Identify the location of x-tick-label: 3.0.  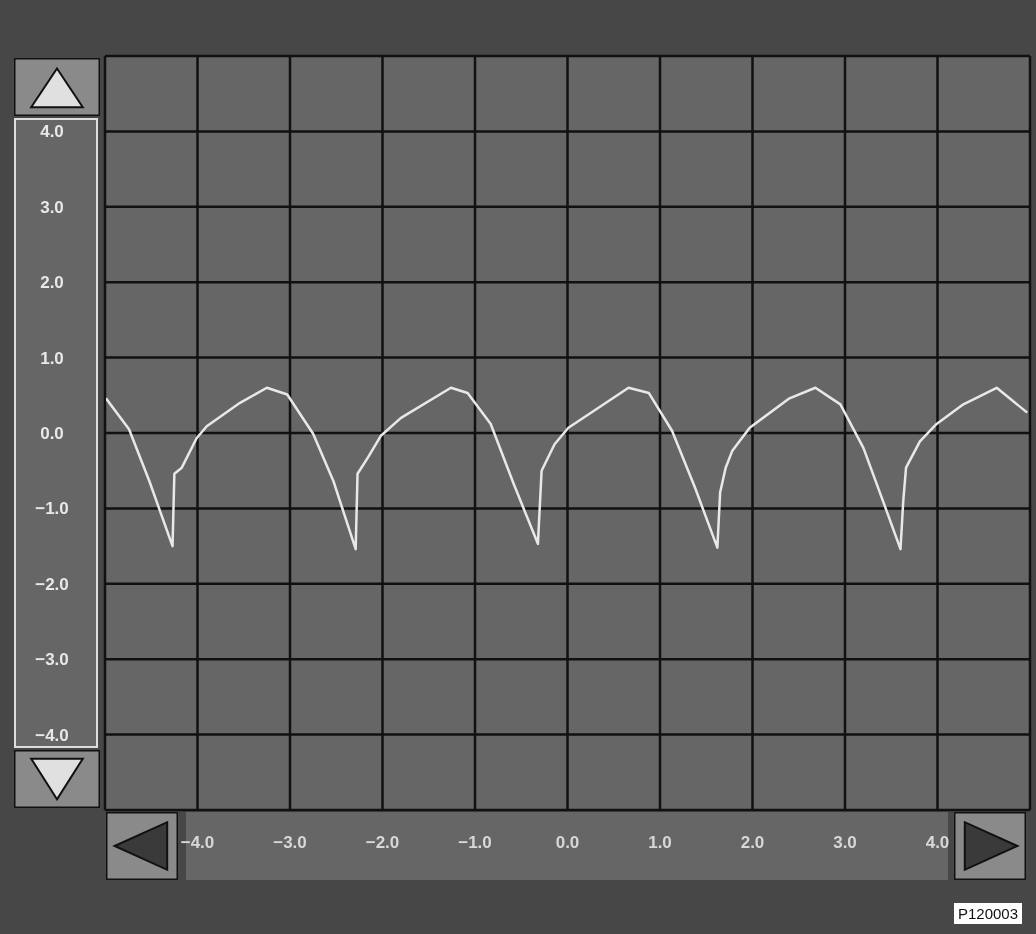
(845, 842).